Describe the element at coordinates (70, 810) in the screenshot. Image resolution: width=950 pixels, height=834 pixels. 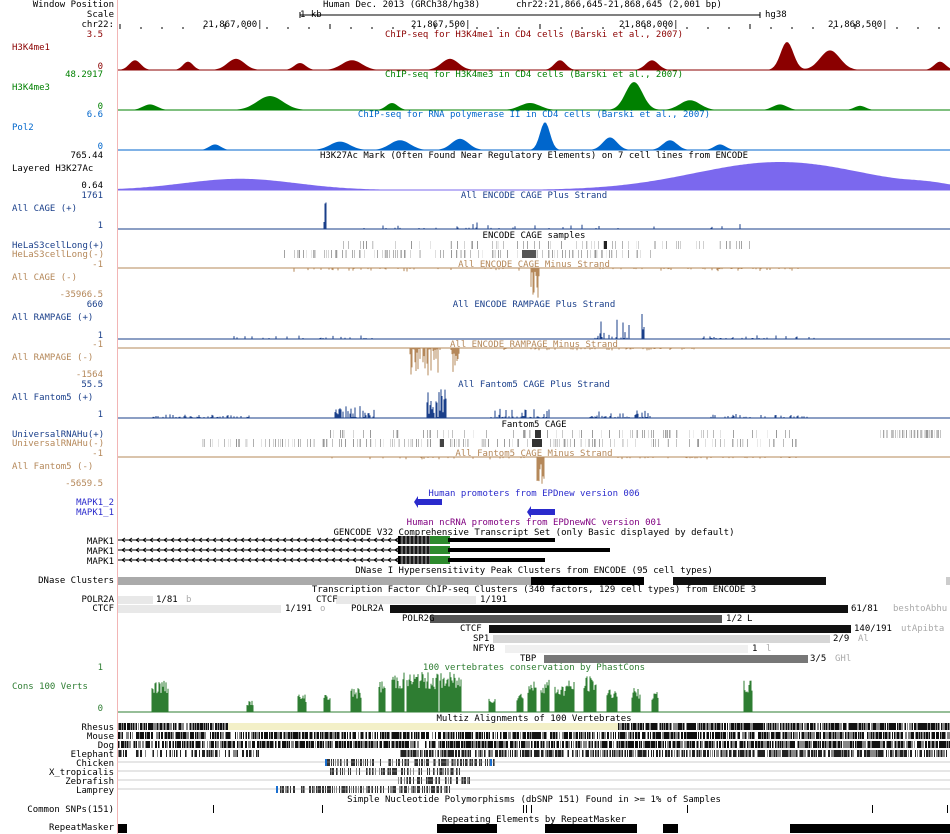
I see `track-label-snp: Common SNPs(151)` at that location.